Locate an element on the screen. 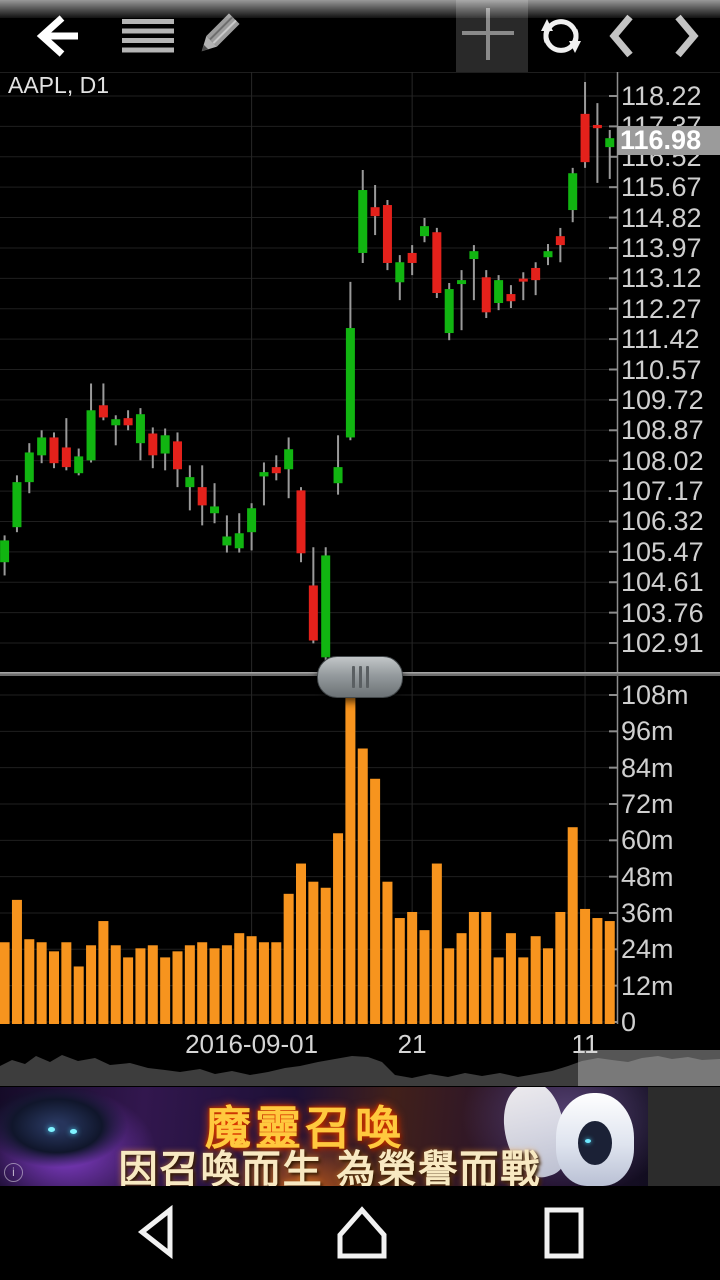 The height and width of the screenshot is (1280, 720). pencil-icon is located at coordinates (220, 32).